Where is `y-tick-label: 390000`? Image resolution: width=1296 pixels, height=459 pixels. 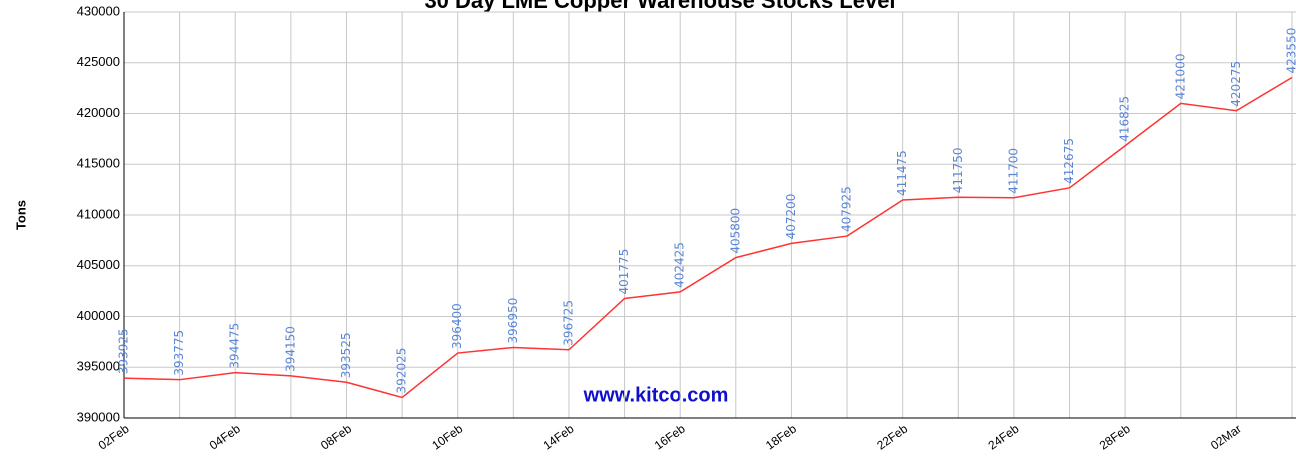 y-tick-label: 390000 is located at coordinates (98, 416).